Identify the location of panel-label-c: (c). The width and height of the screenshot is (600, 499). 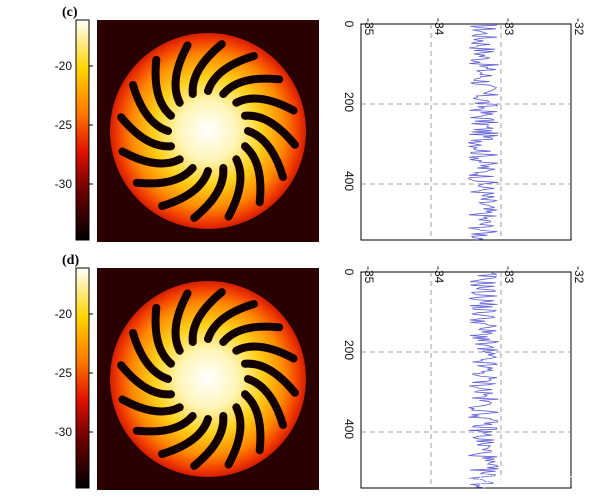
(70, 12).